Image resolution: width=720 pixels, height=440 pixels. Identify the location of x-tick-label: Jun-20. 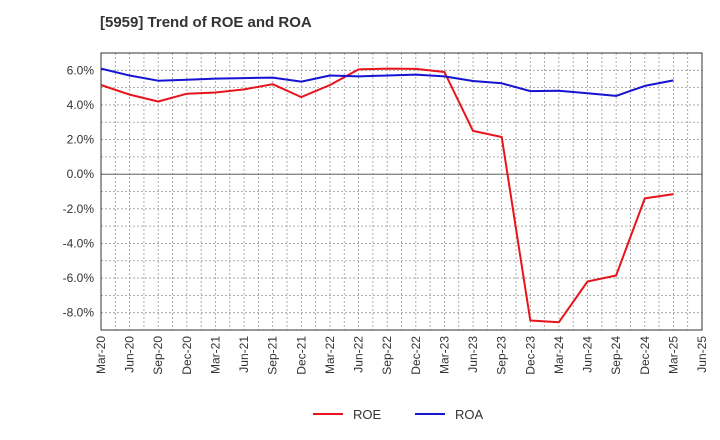
(130, 354).